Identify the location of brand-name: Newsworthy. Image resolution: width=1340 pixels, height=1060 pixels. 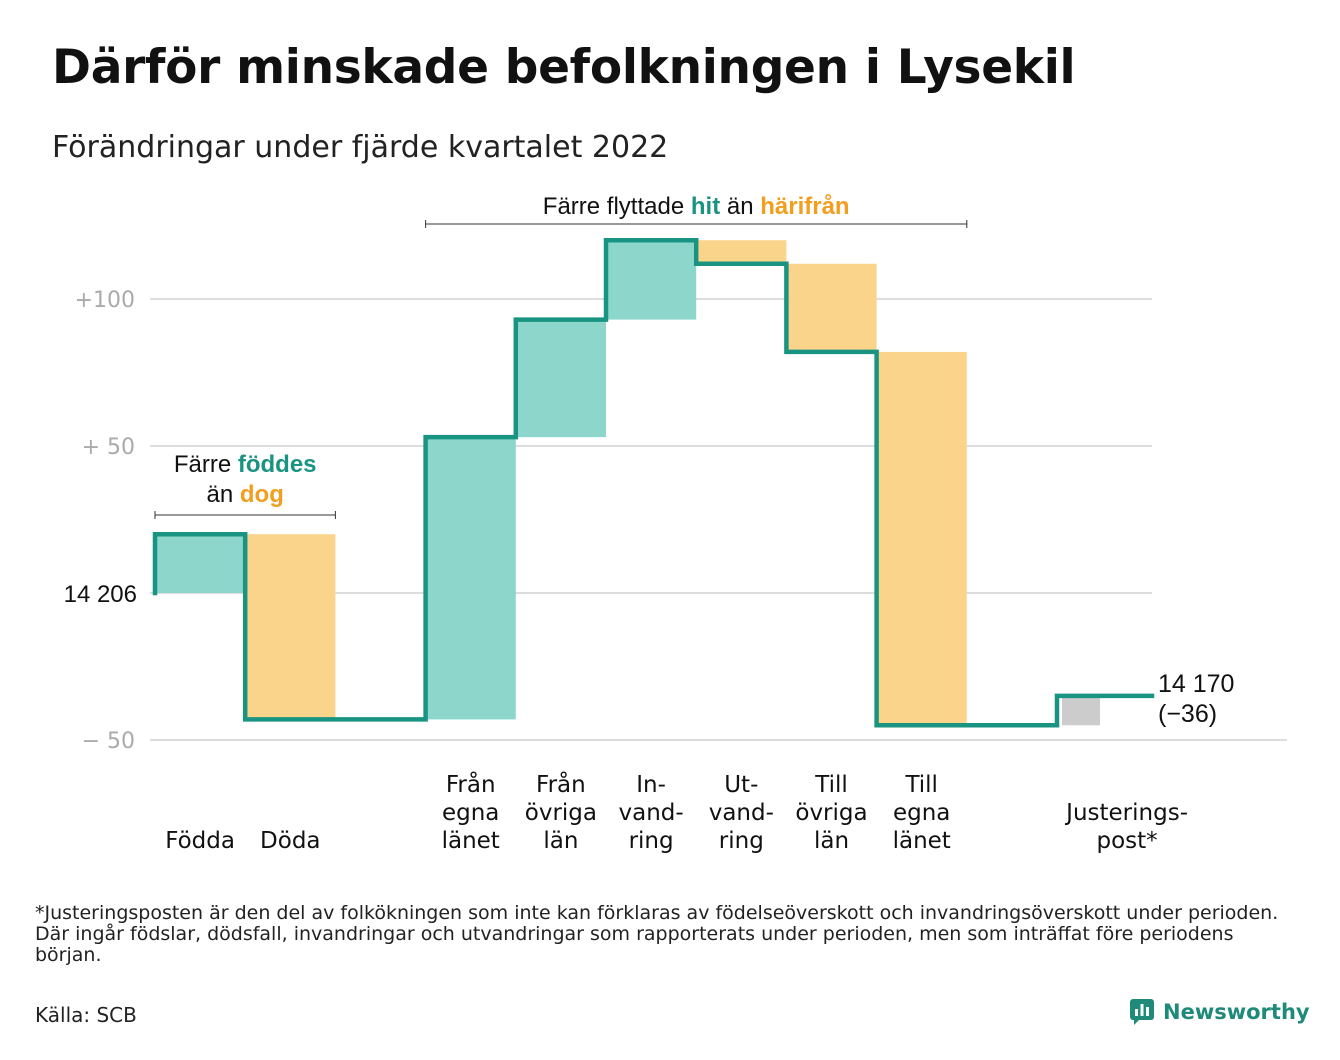
(1236, 1012).